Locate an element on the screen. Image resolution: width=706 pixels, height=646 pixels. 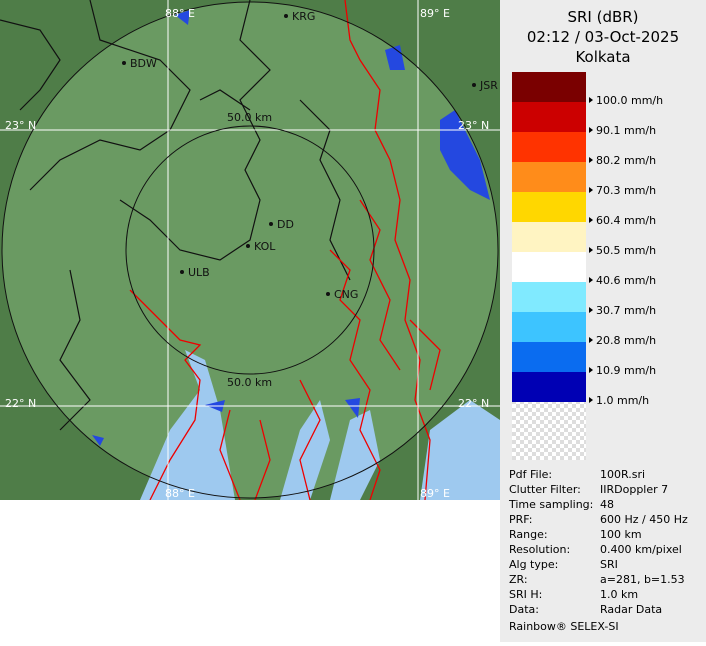
legend-label: 70.3 mm/h is located at coordinates (626, 190).